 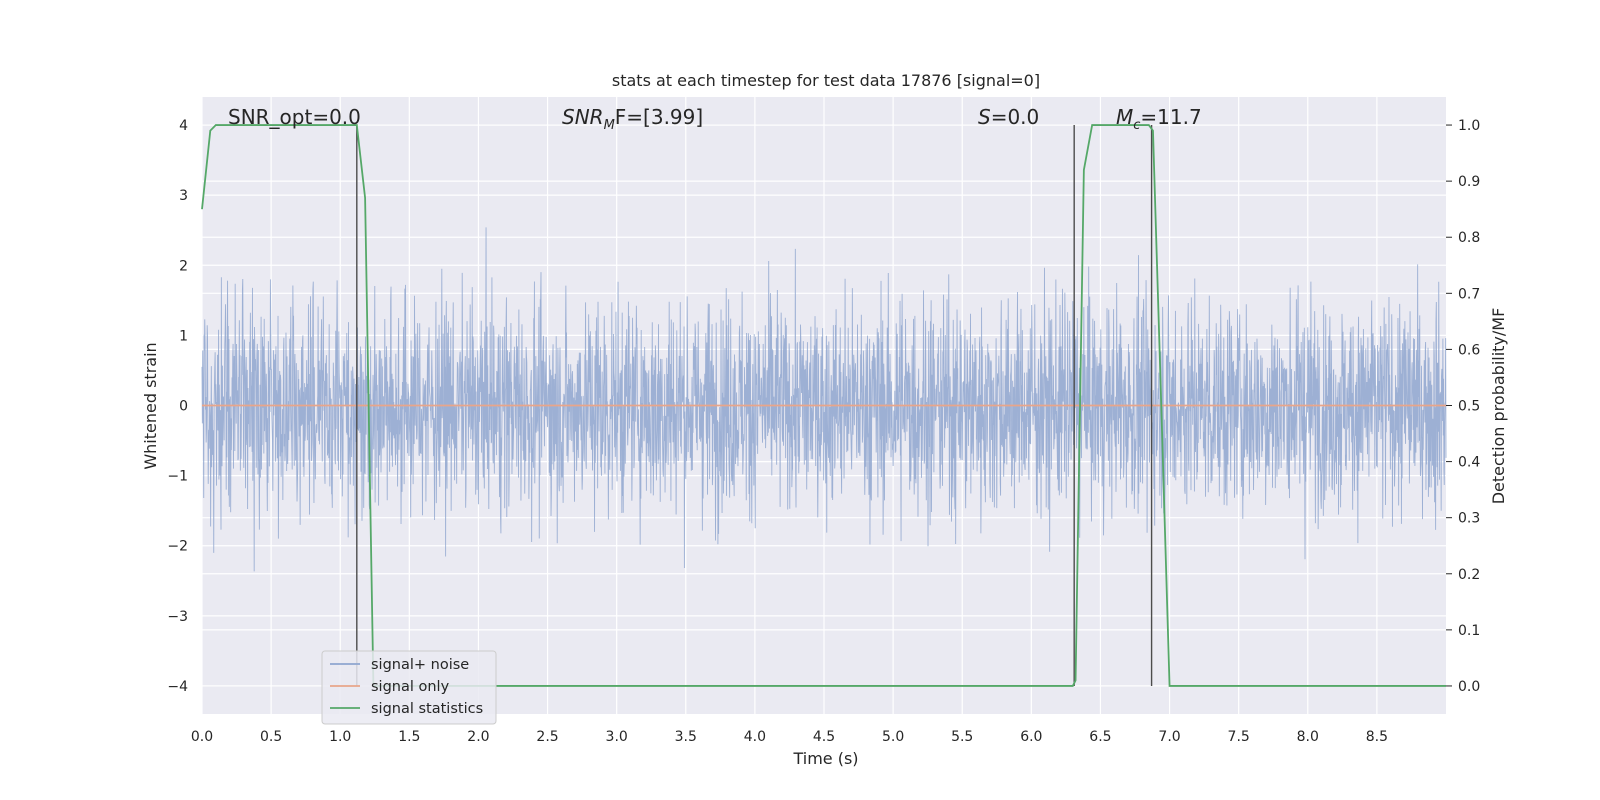 I want to click on y2-tick-label: 0.1, so click(x=1469, y=631).